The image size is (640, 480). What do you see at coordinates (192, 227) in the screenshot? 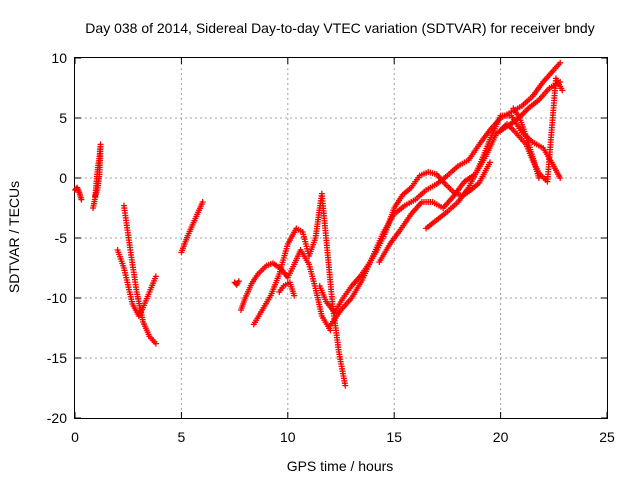
I see `series-arc5` at bounding box center [192, 227].